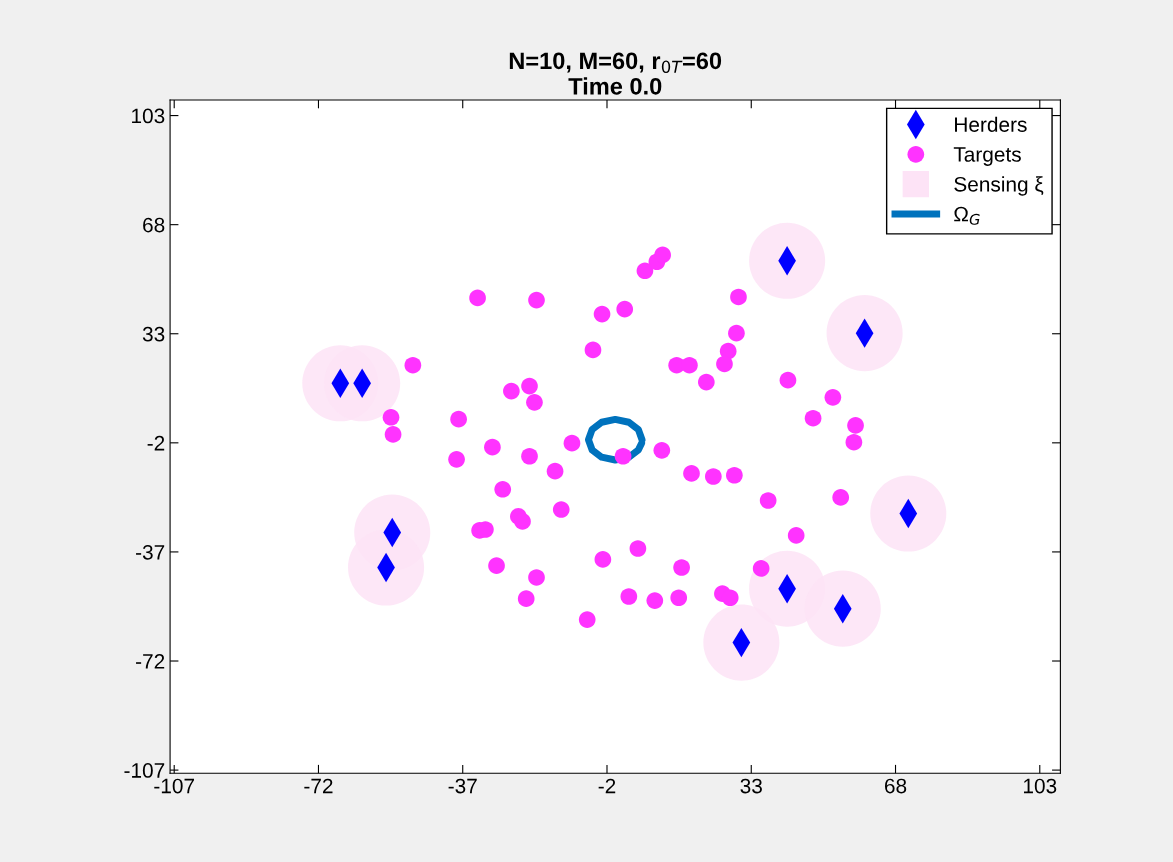 This screenshot has width=1173, height=862. Describe the element at coordinates (148, 116) in the screenshot. I see `y-tick-label: 103` at that location.